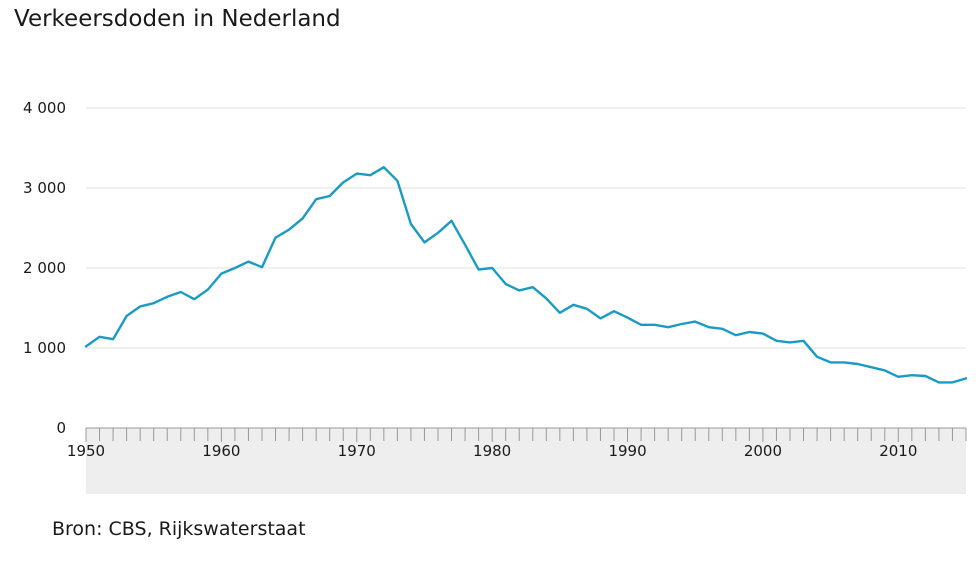 This screenshot has height=566, width=980. What do you see at coordinates (179, 529) in the screenshot?
I see `source-note: Bron: CBS, Rijkswaterstaat` at bounding box center [179, 529].